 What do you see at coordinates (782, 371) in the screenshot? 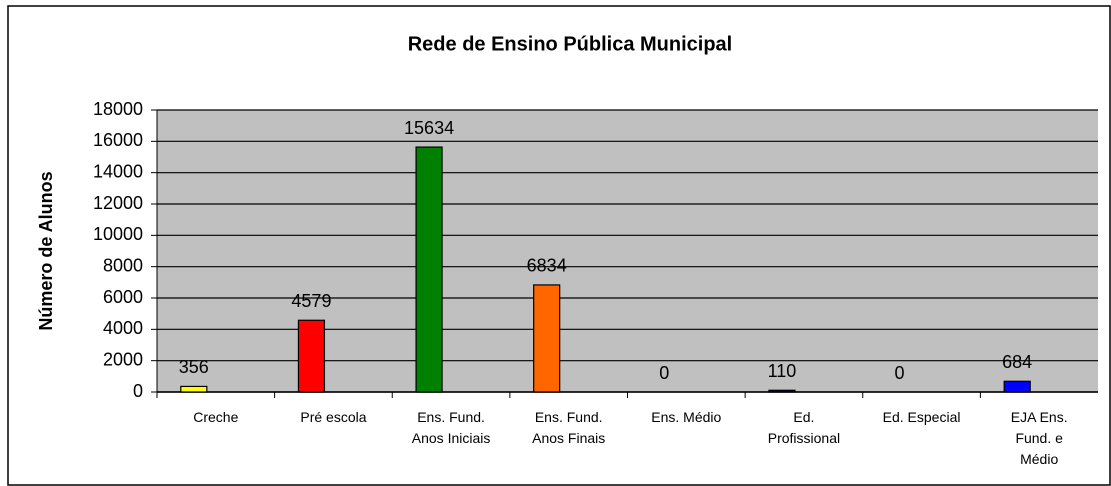
I see `data-label: 110` at bounding box center [782, 371].